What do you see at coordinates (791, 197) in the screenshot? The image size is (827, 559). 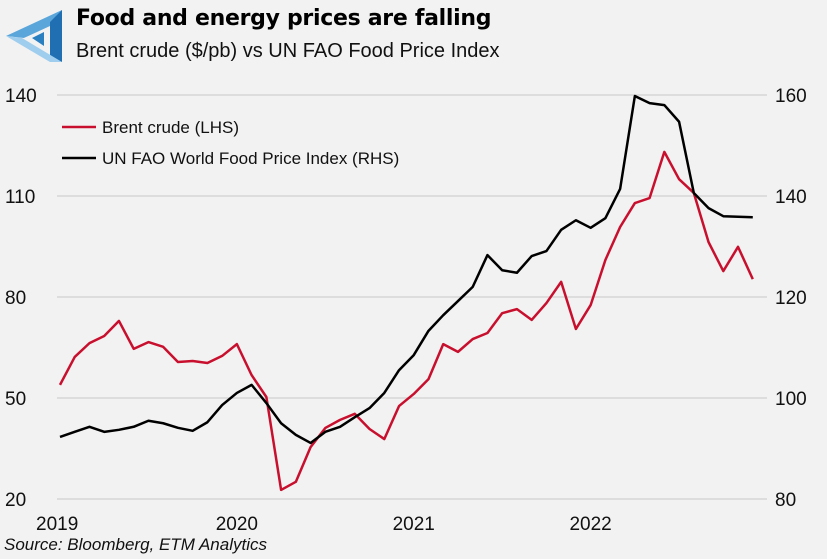 I see `right-axis-tick-label: 140` at bounding box center [791, 197].